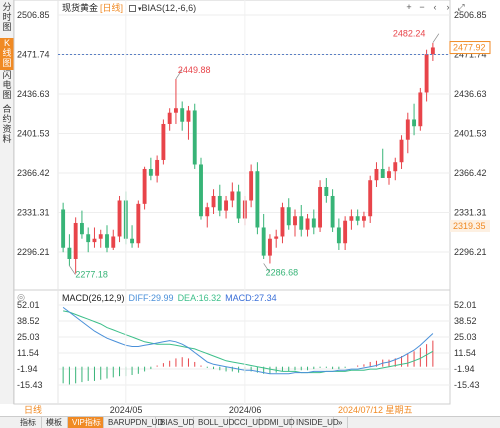  Describe the element at coordinates (169, 8) in the screenshot. I see `indicator-label: BIAS(12,-6,6)` at that location.